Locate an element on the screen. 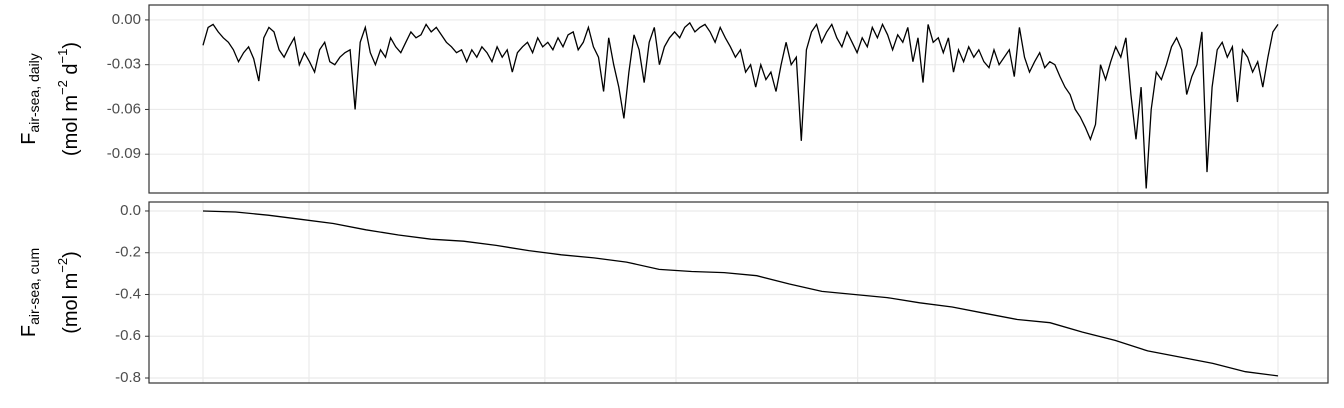  y-tick-label: -0.4 is located at coordinates (128, 293).